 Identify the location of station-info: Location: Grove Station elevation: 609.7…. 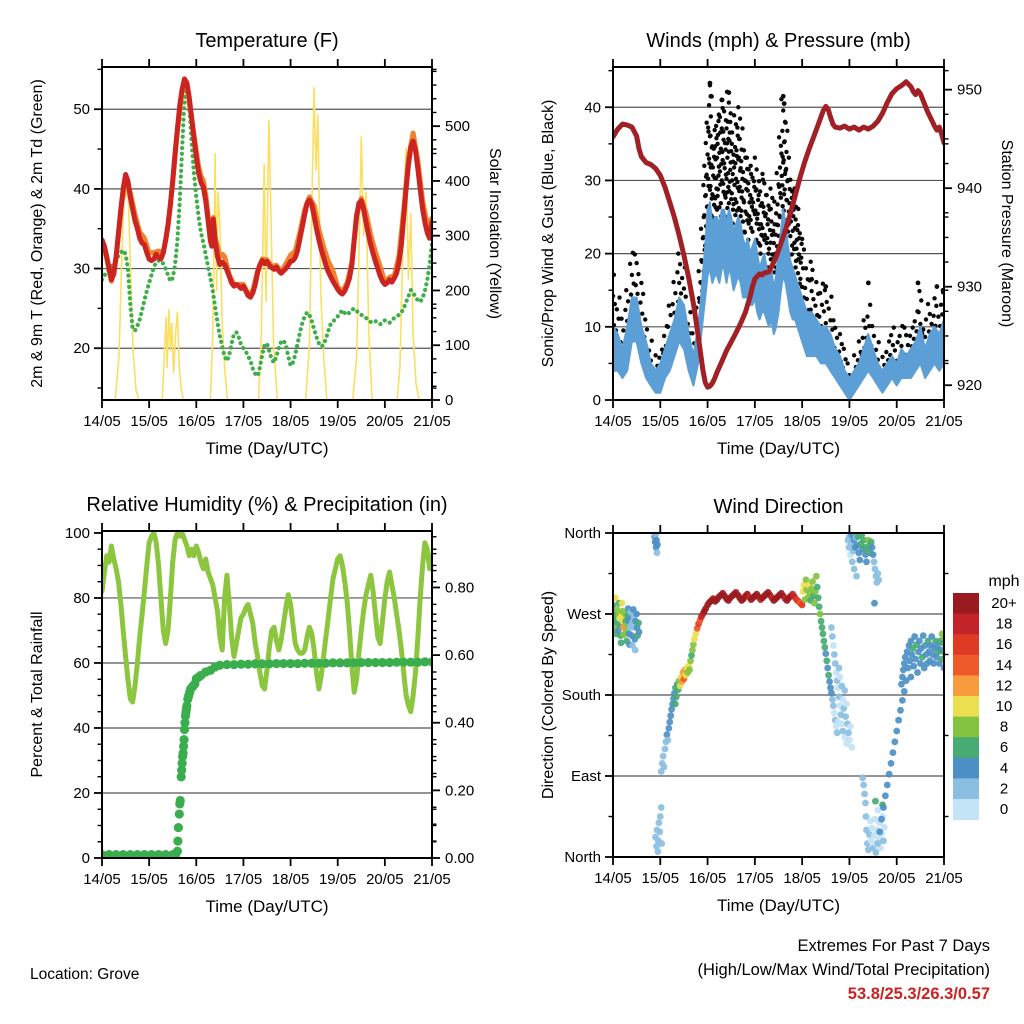
(200, 973).